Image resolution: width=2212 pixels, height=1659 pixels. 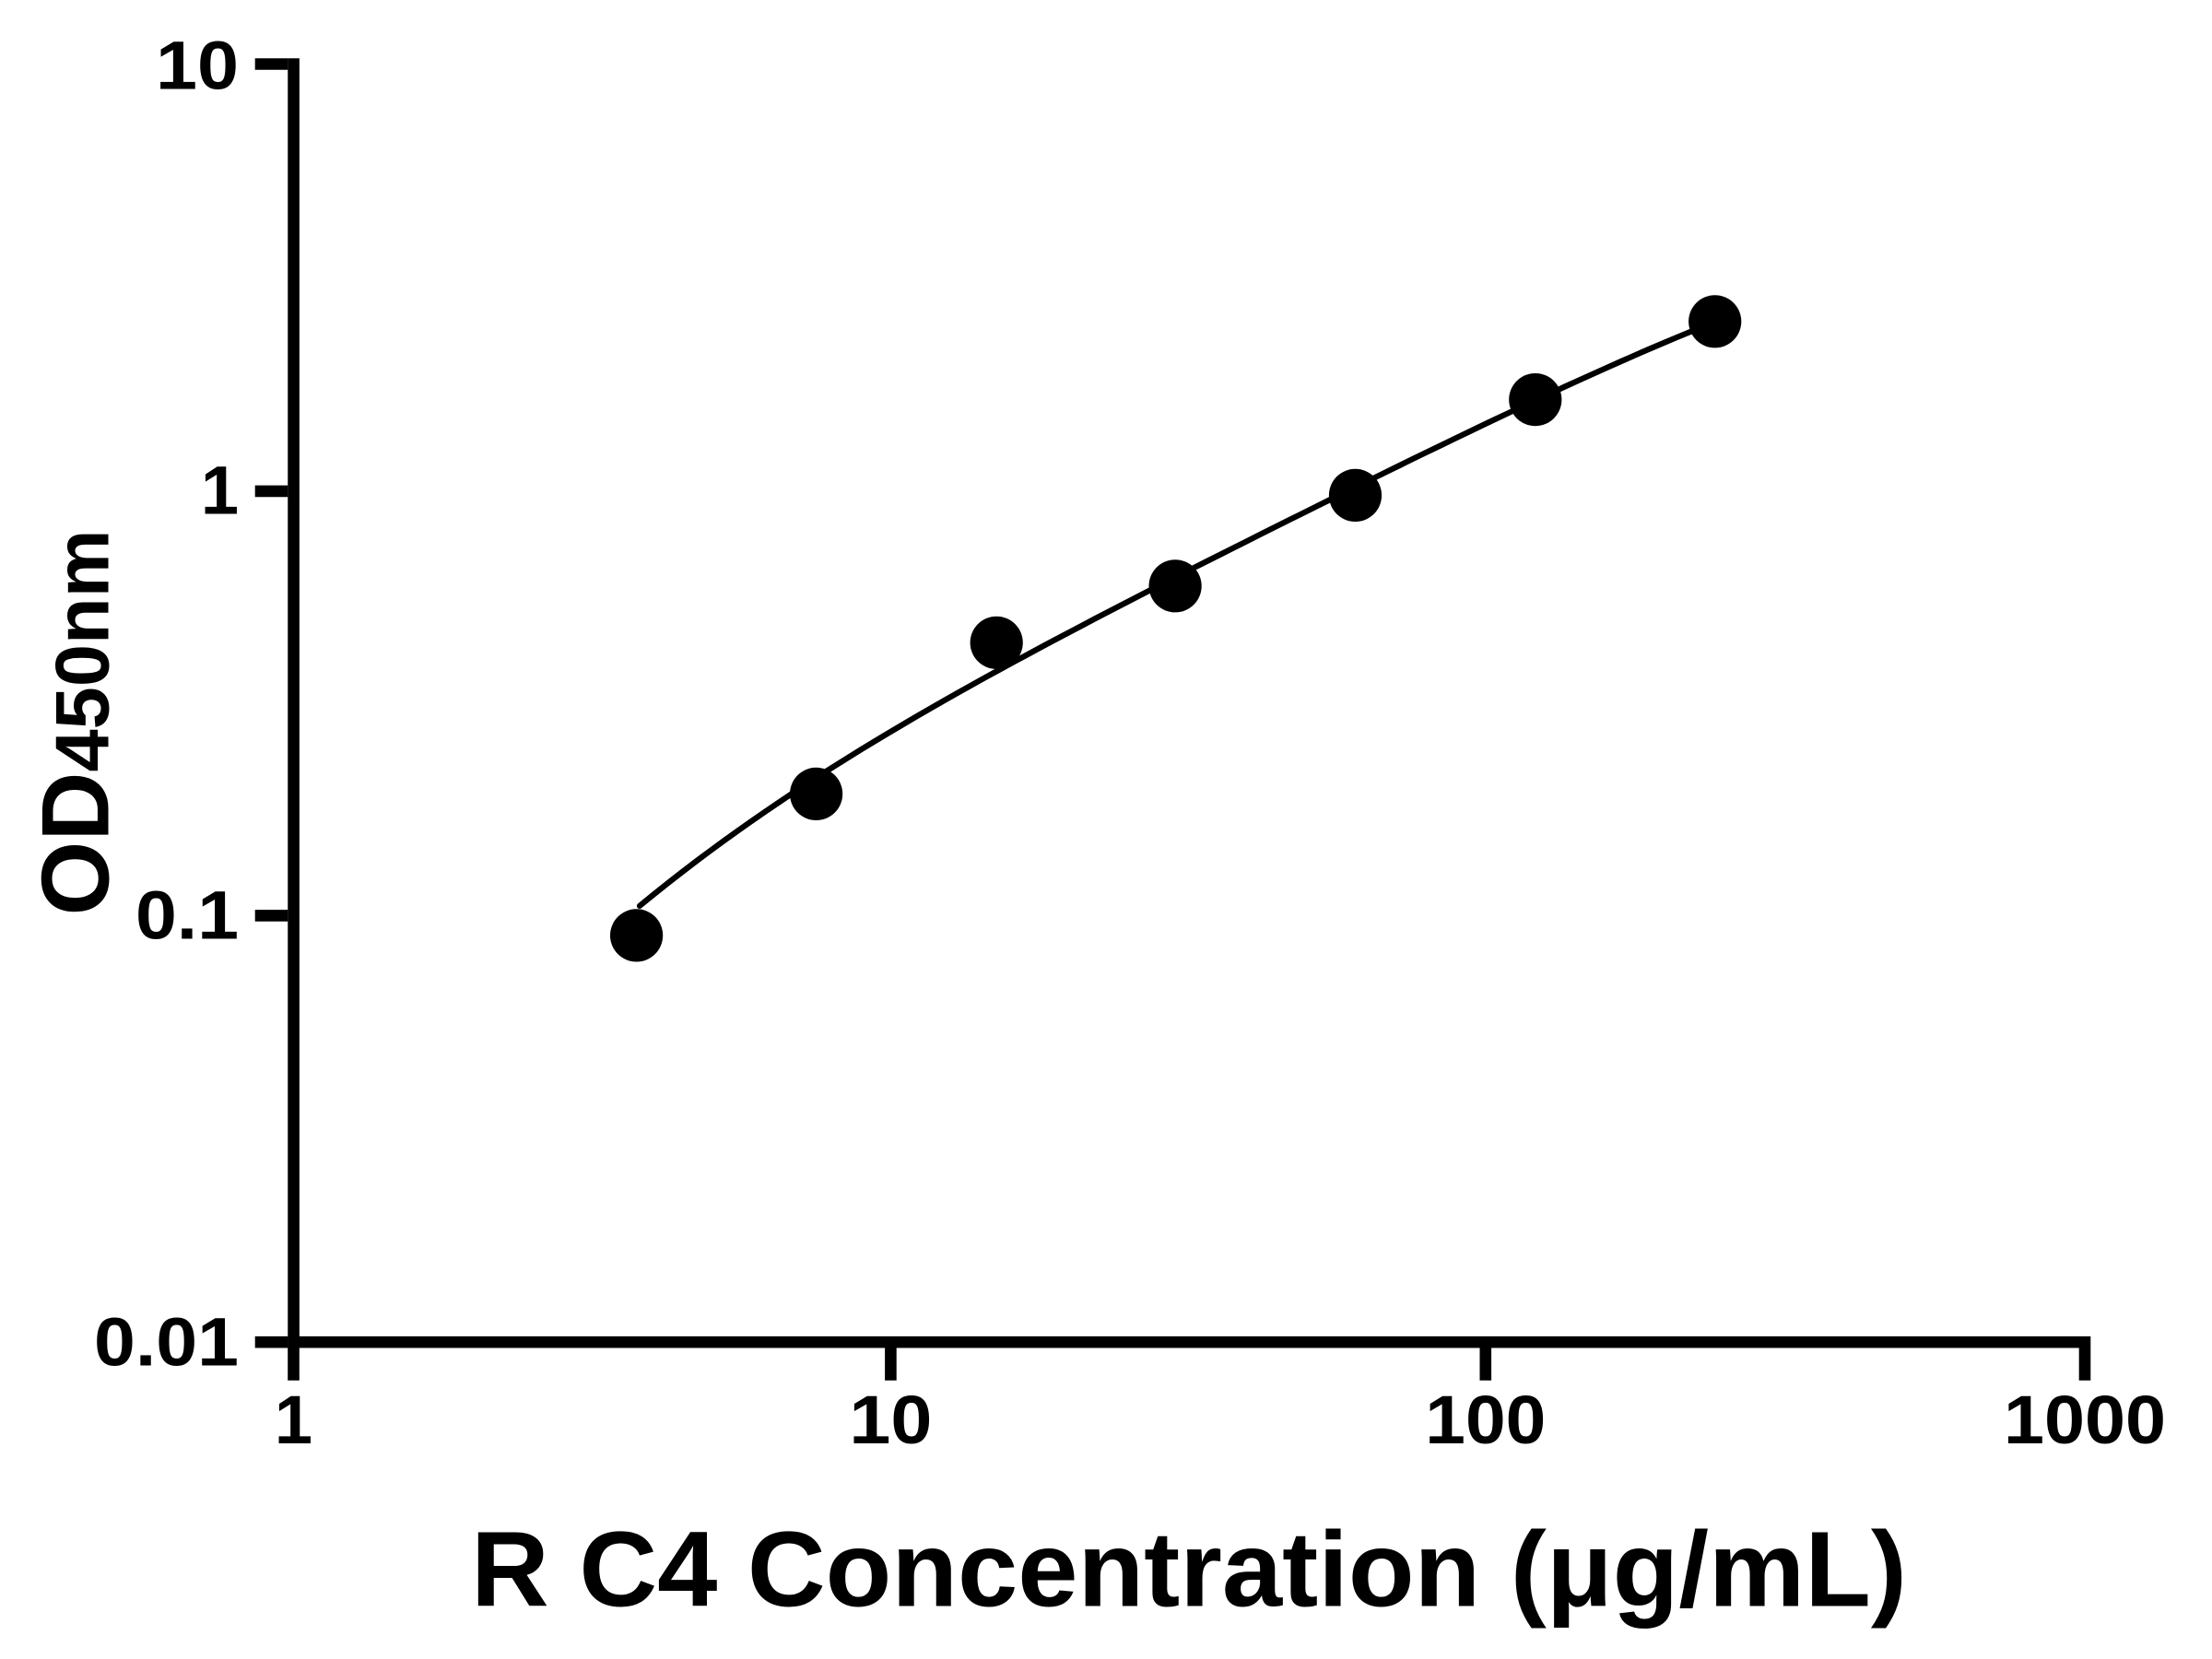 I want to click on svg-text: 0.01, so click(x=166, y=1342).